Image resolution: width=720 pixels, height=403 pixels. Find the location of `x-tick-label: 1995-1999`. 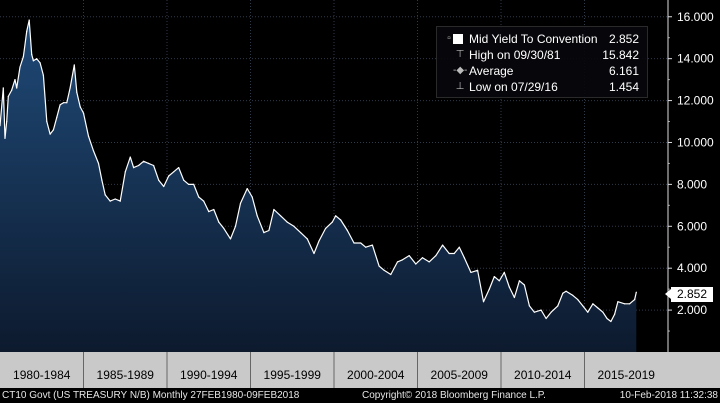

x-tick-label: 1995-1999 is located at coordinates (293, 375).